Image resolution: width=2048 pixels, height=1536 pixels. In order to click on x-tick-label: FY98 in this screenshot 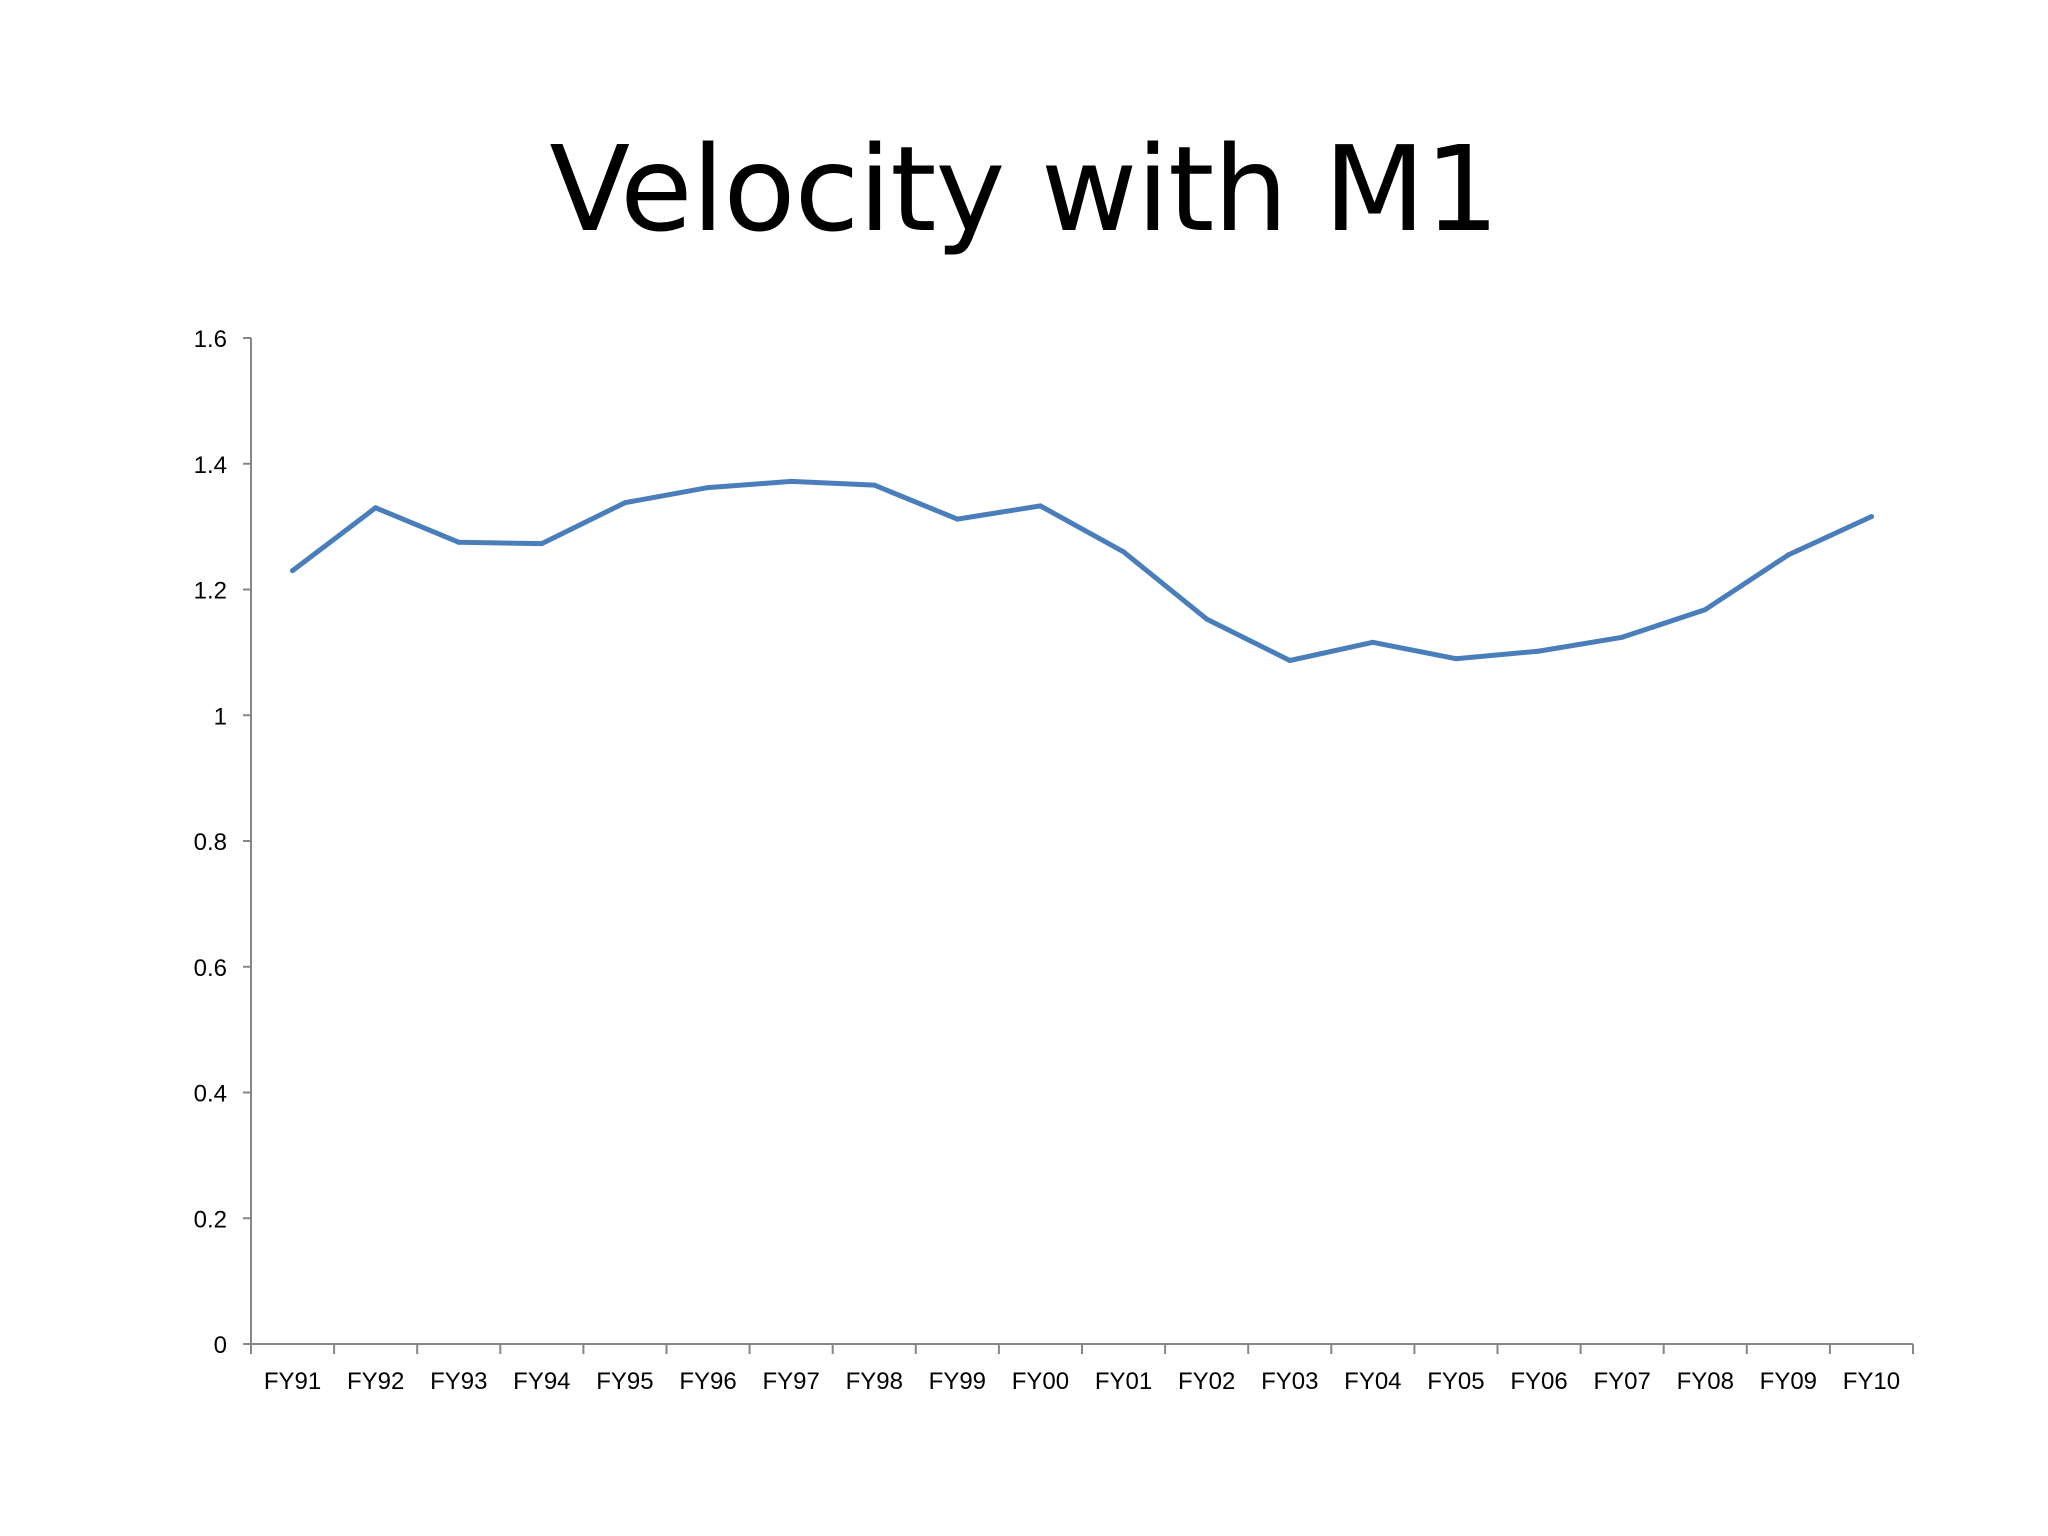, I will do `click(874, 1381)`.